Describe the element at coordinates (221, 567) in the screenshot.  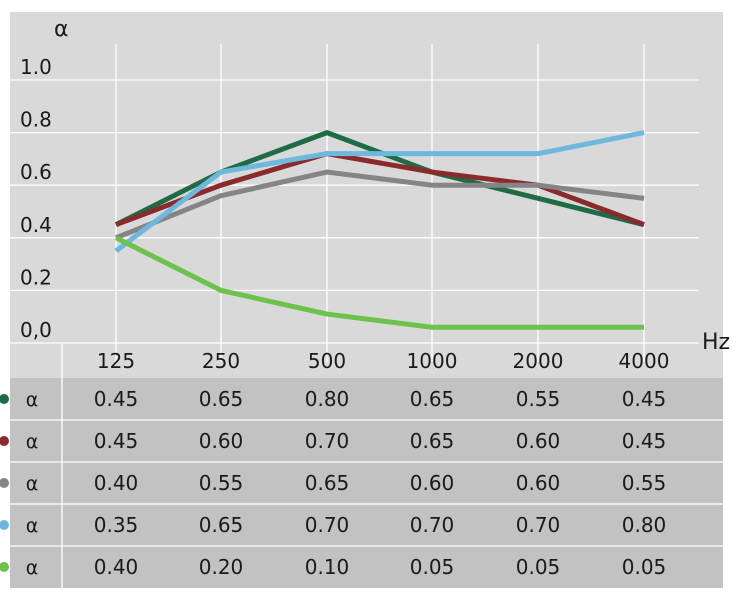
I see `table-cell: 0.20` at that location.